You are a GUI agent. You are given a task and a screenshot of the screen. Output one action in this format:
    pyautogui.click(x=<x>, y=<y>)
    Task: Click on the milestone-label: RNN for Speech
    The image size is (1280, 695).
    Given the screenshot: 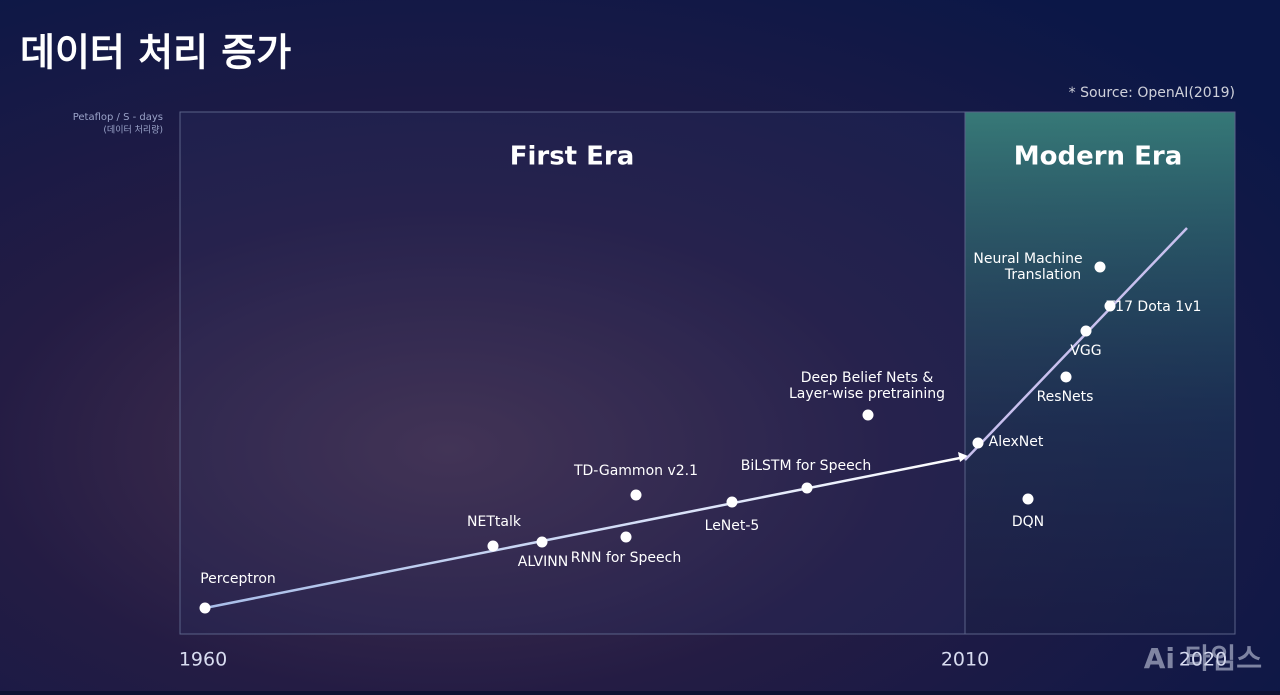 What is the action you would take?
    pyautogui.click(x=626, y=558)
    